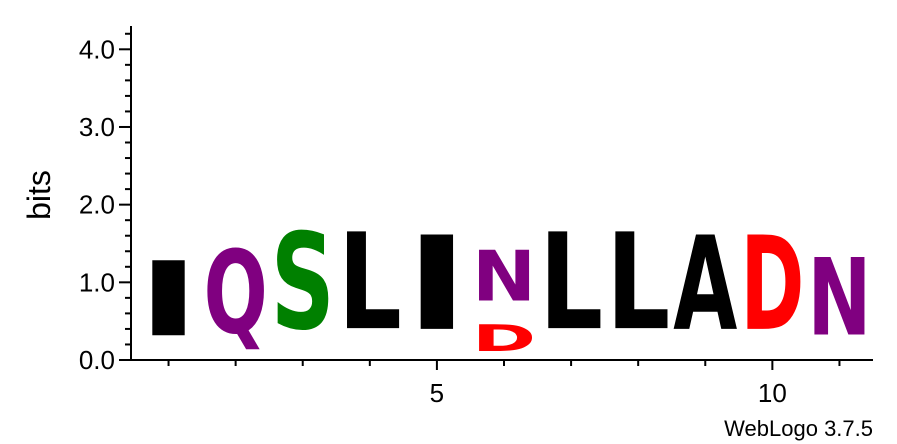 This screenshot has width=897, height=444. I want to click on logo-letter-i-pos5: I, so click(437, 284).